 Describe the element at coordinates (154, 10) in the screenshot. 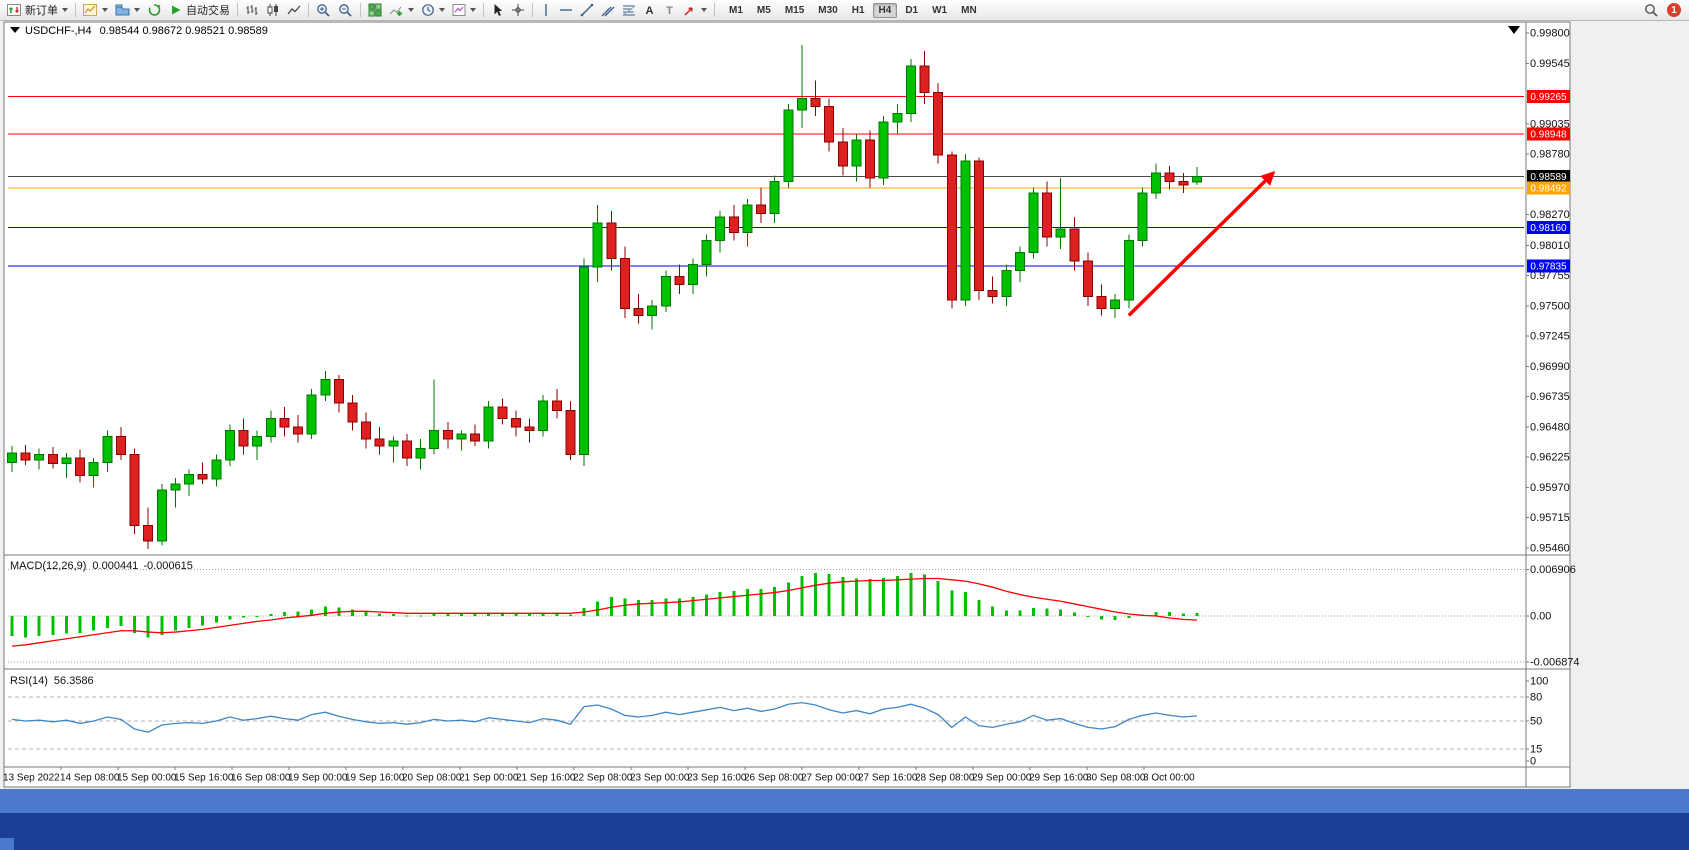

I see `refresh-button` at that location.